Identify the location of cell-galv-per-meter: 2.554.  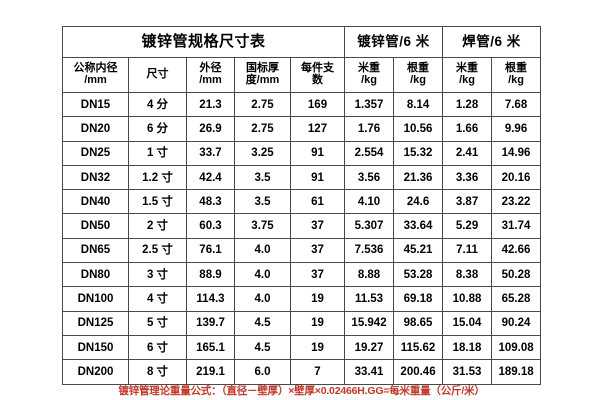
(369, 153).